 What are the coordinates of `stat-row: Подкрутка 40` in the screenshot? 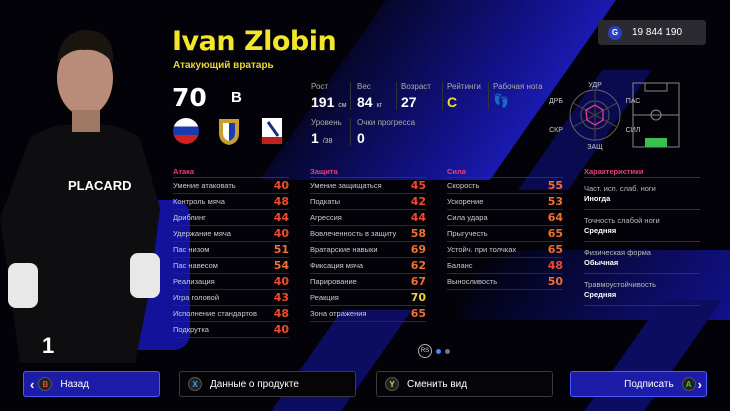 It's located at (231, 330).